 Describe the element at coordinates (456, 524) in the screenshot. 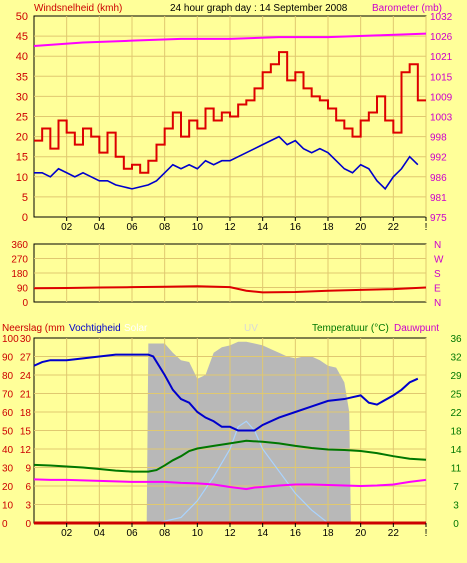

I see `temperature-y-tick-label: 0` at that location.